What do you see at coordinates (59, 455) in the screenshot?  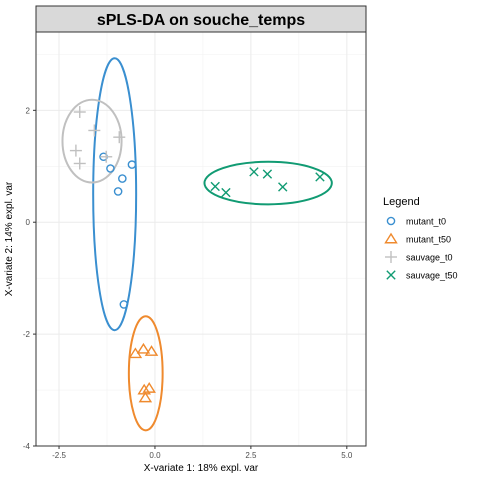 I see `x-tick-label: -2.5` at bounding box center [59, 455].